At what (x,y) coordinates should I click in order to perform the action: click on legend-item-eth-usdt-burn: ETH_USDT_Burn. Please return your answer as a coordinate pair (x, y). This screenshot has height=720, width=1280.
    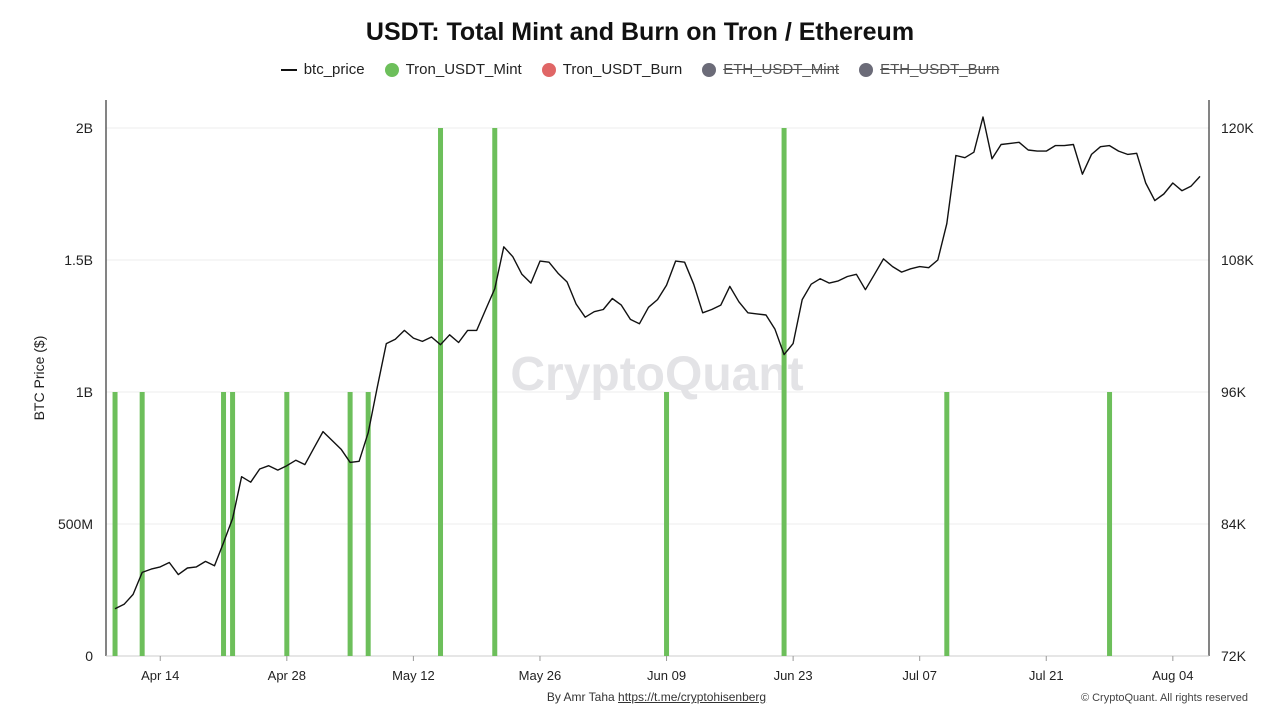
    Looking at the image, I should click on (929, 69).